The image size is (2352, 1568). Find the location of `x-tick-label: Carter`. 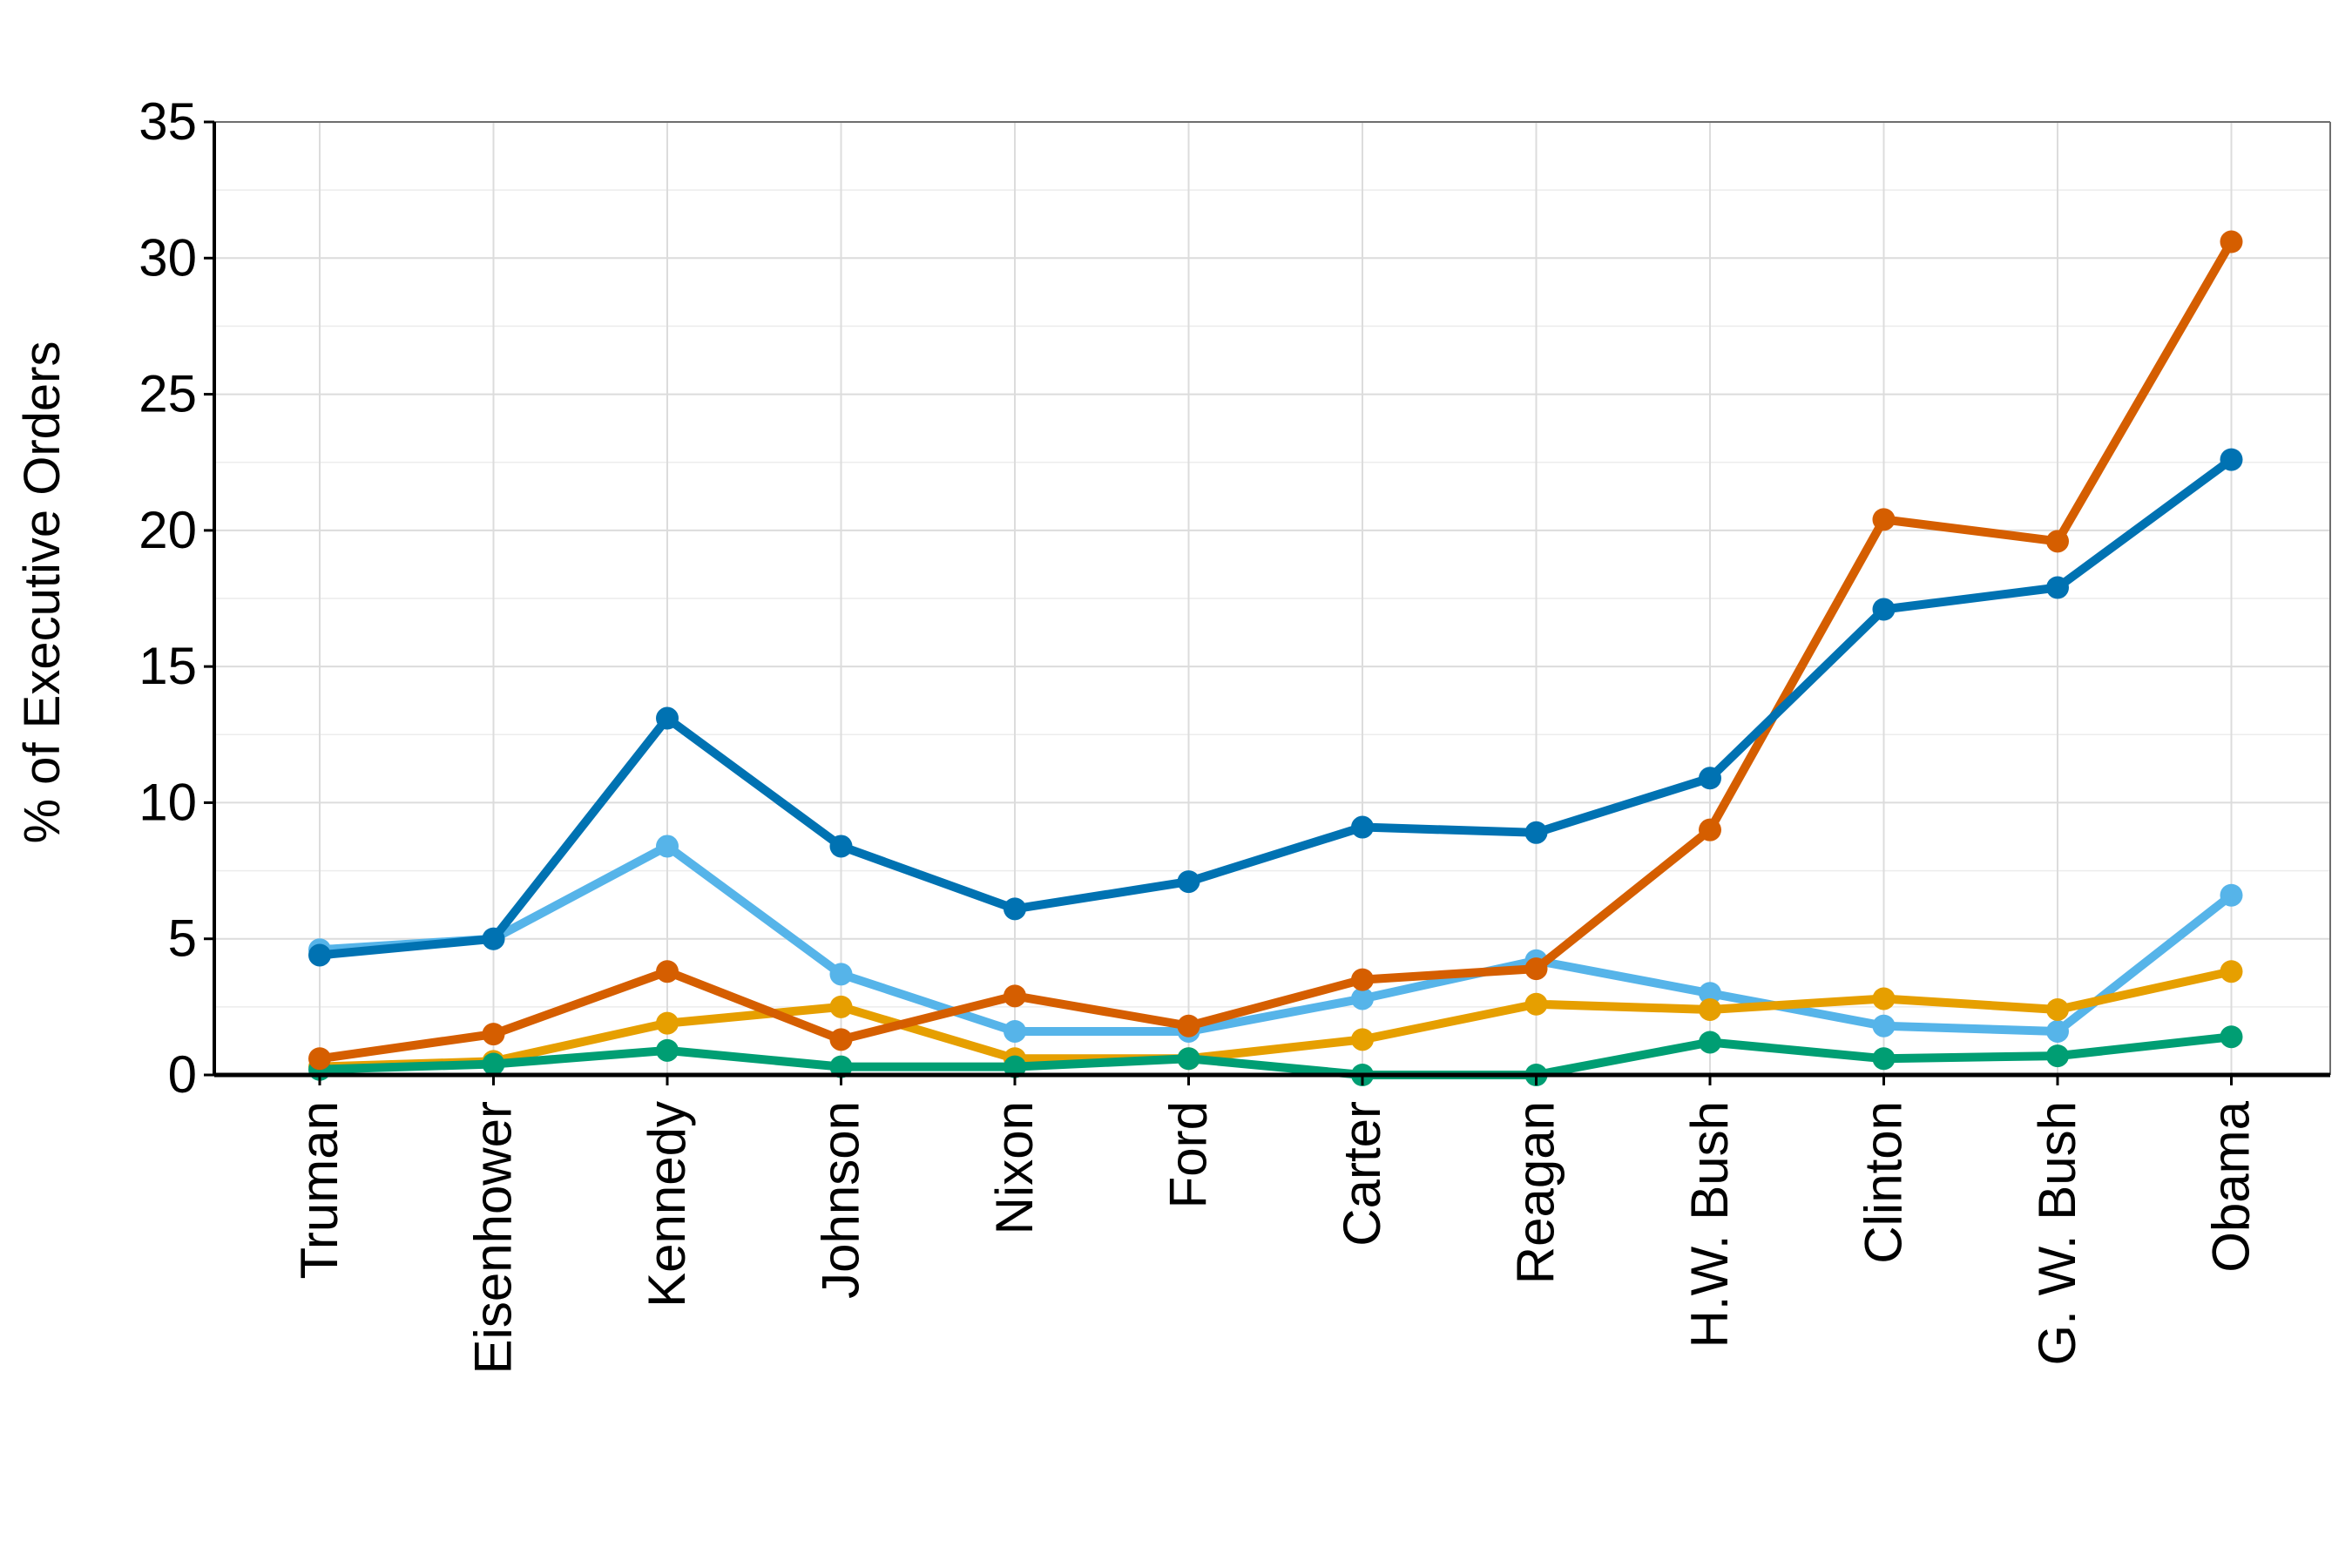

x-tick-label: Carter is located at coordinates (1362, 1174).